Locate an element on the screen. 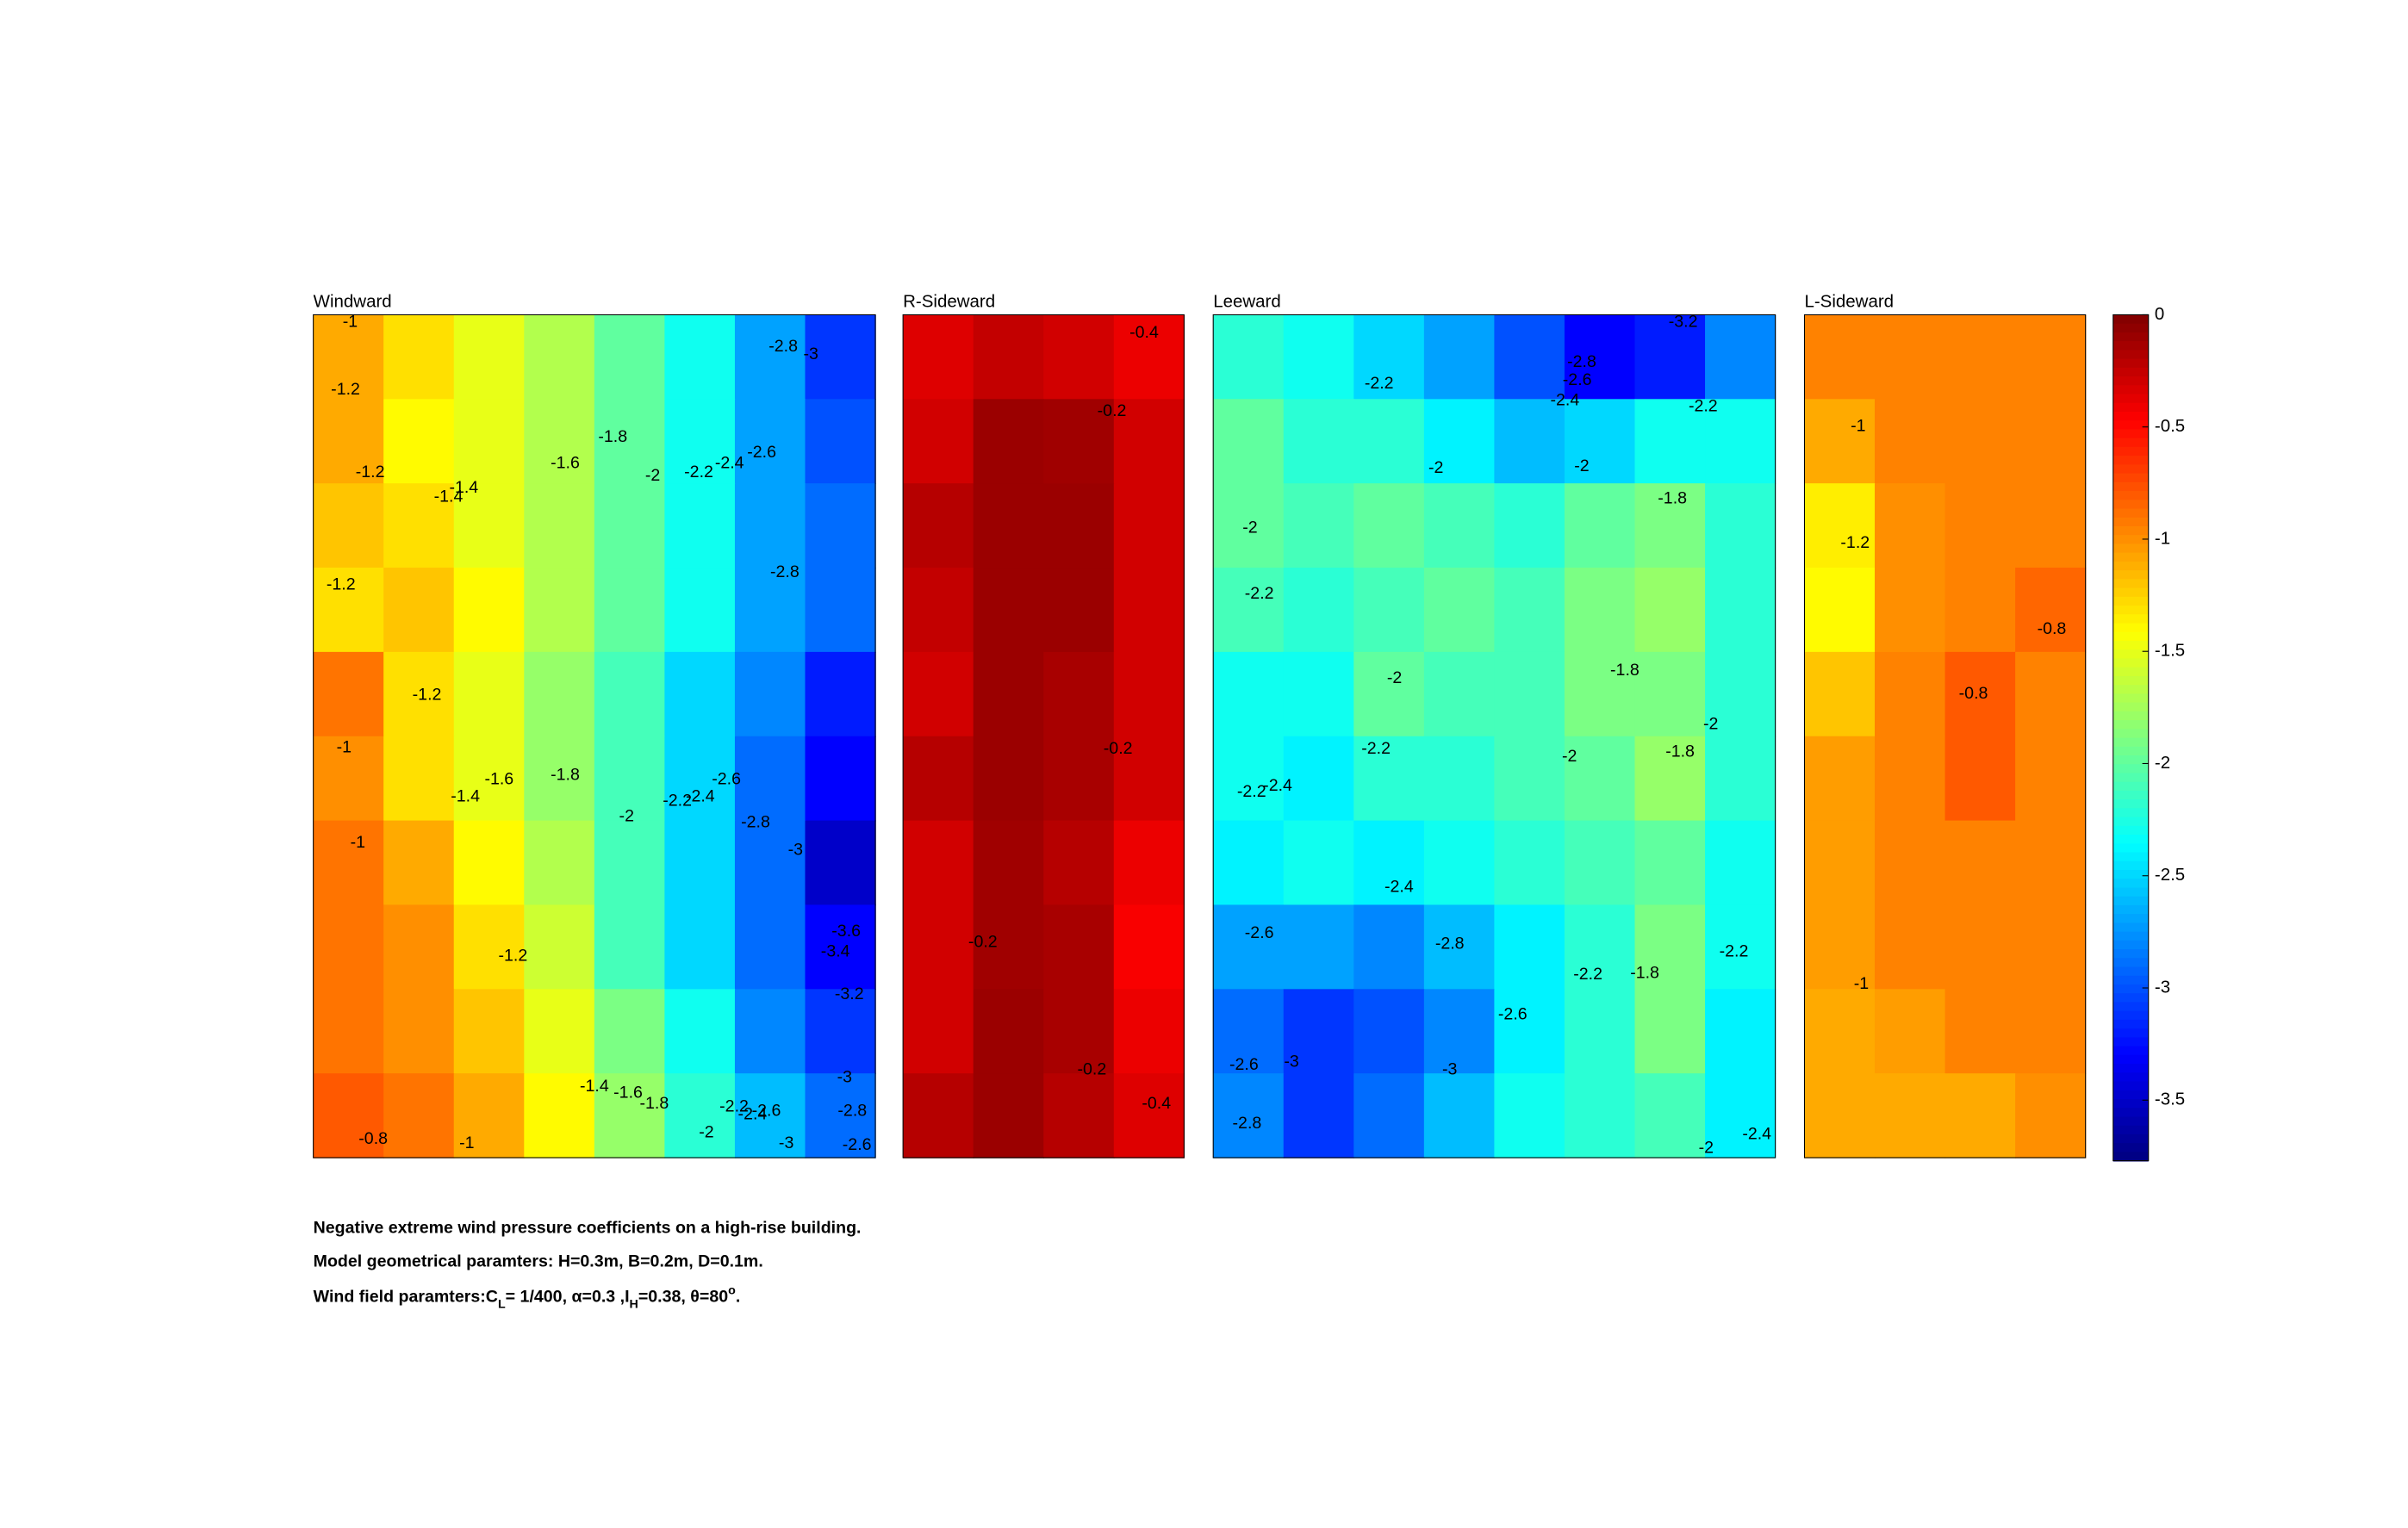  colorbar-tick-label: -1 is located at coordinates (2163, 538).